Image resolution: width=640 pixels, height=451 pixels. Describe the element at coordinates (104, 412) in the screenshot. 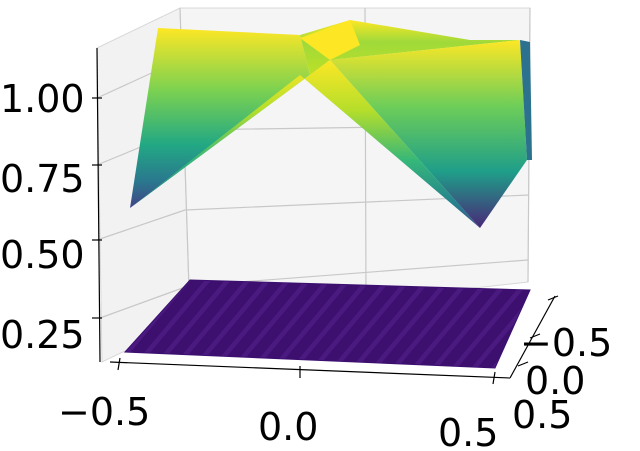

I see `x-tick-label: −0.5` at that location.